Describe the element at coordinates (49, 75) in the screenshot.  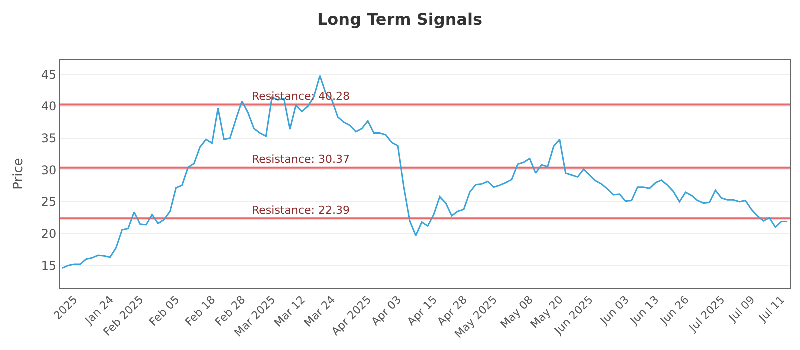
I see `y-tick-label: 45` at that location.